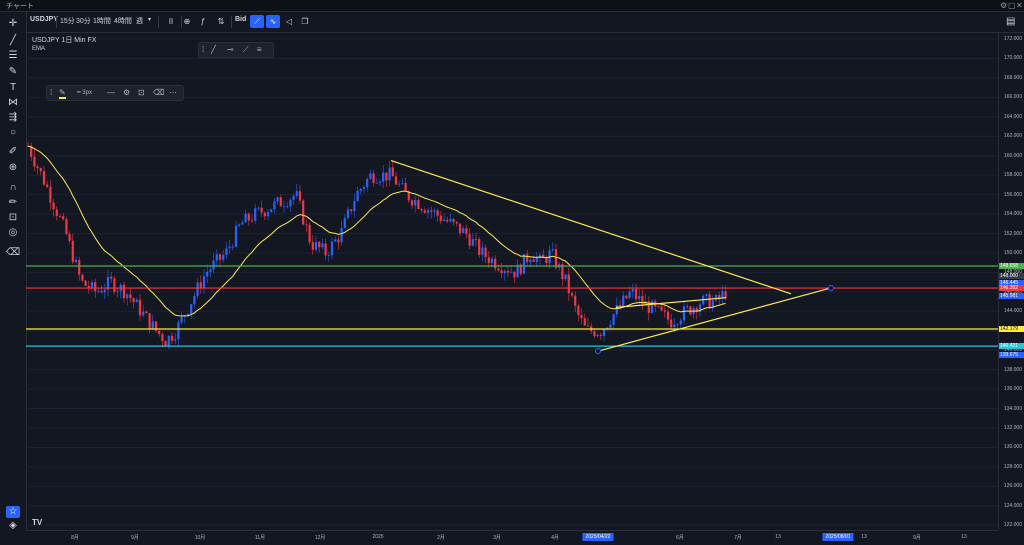  I want to click on line-tool-icon: ╱, so click(213, 49).